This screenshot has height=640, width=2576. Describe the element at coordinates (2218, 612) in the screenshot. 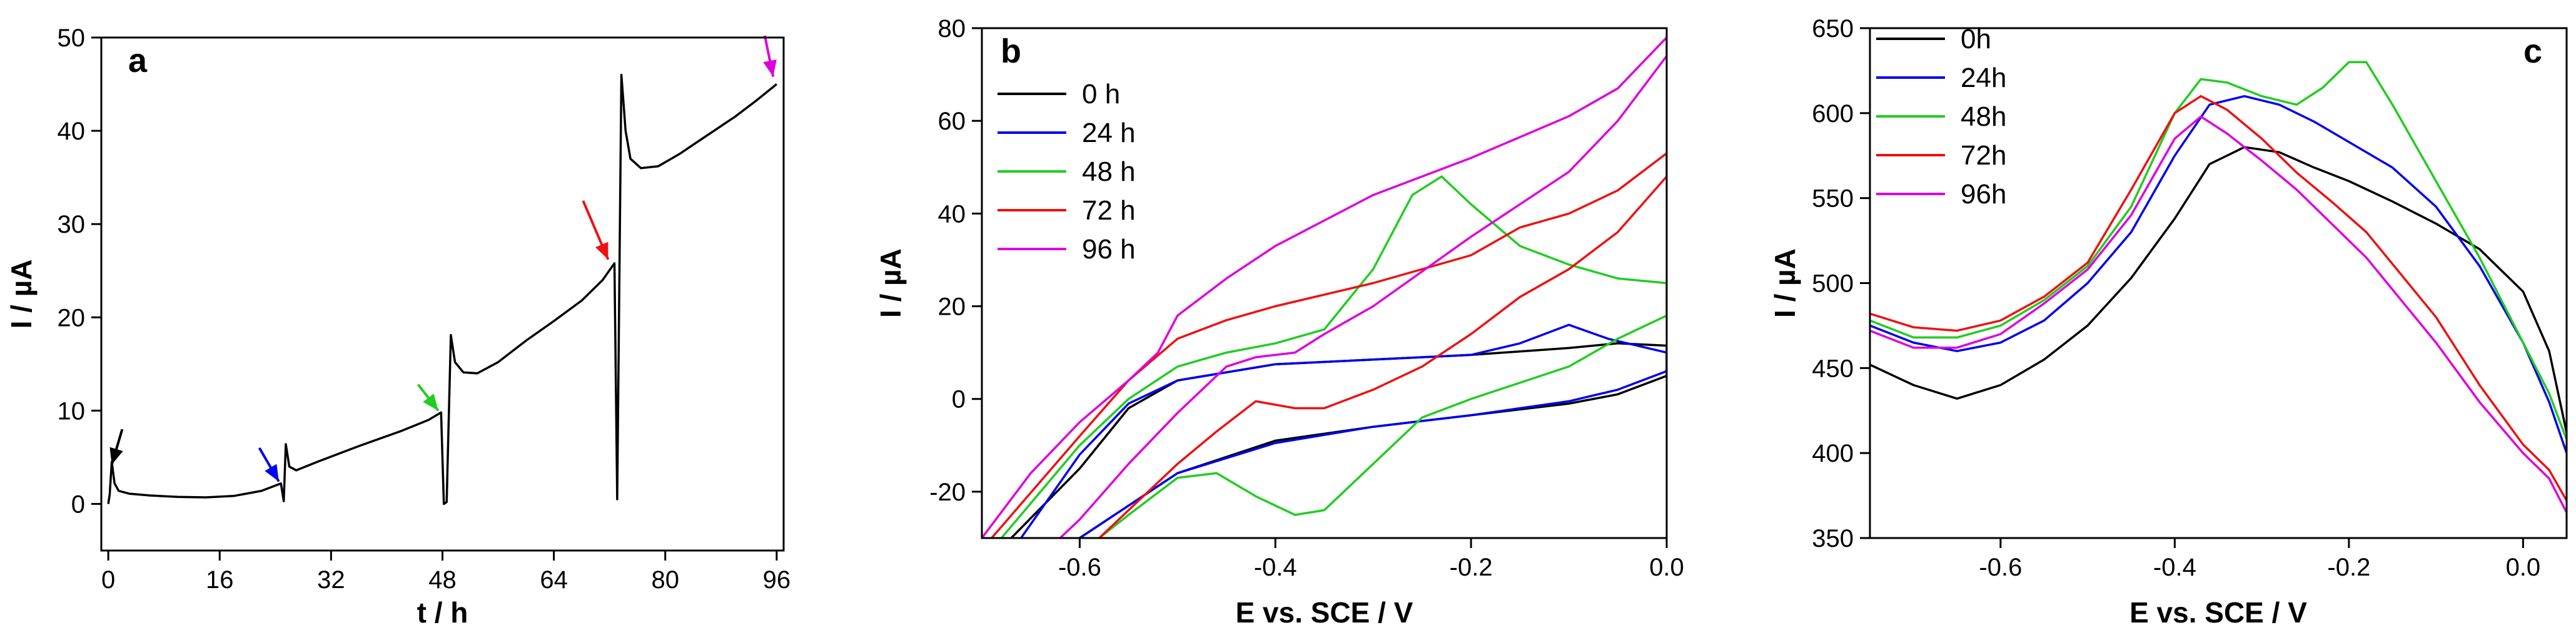

I see `x-axis-label-c: E vs. SCE / V` at that location.